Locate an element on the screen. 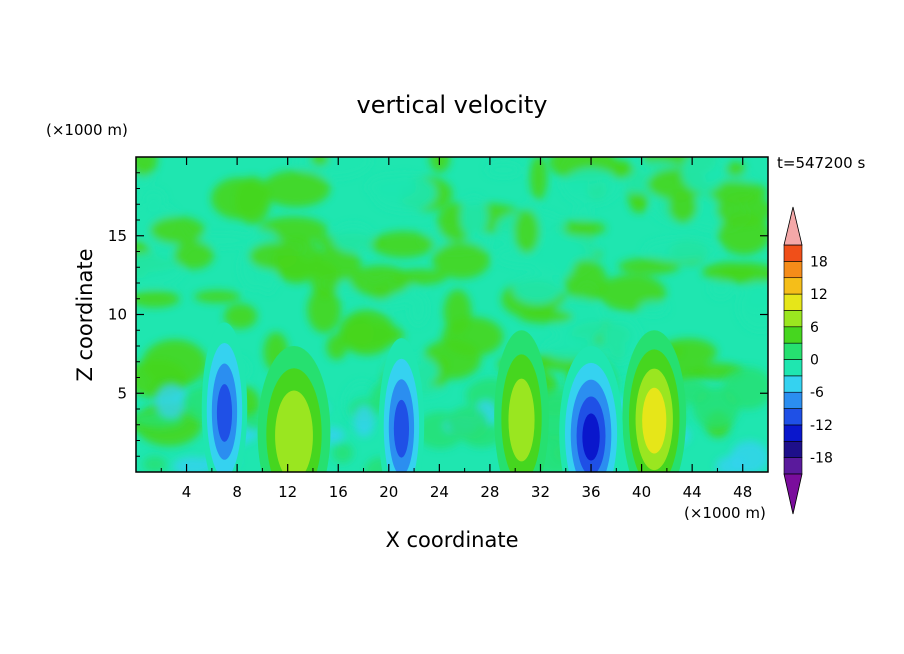  colorbar-over-arrow is located at coordinates (793, 226).